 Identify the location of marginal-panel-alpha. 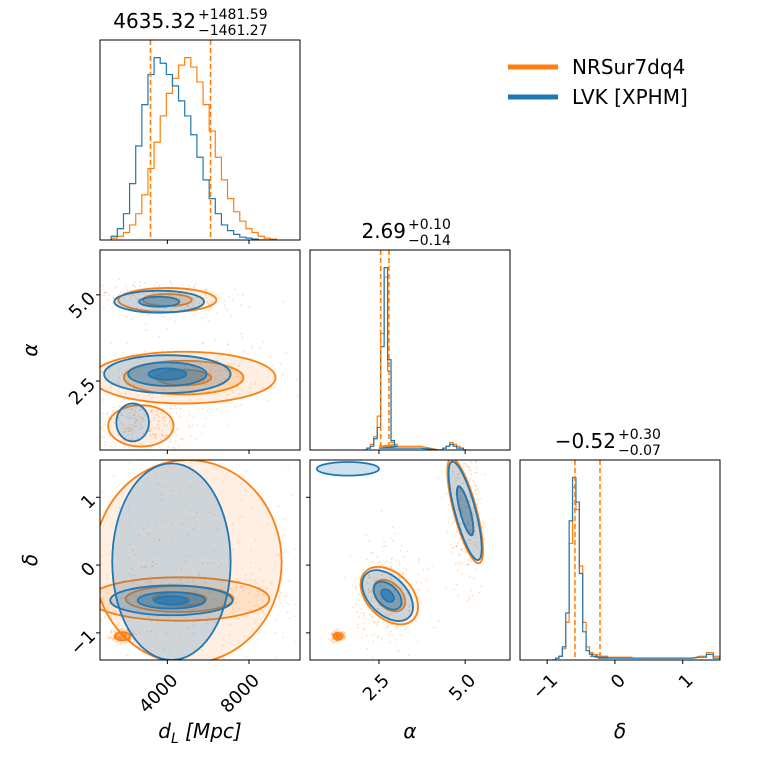
(415, 350).